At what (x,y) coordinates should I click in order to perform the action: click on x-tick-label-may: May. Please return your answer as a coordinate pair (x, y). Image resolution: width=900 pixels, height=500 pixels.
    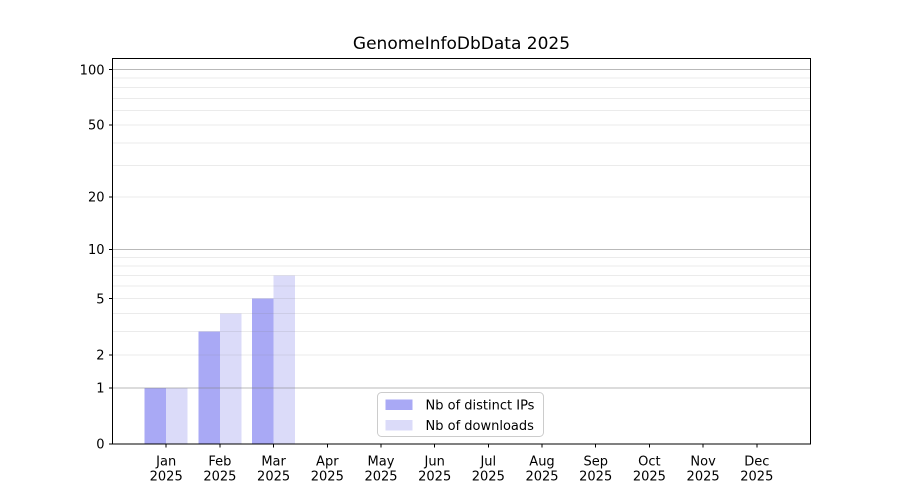
    Looking at the image, I should click on (381, 462).